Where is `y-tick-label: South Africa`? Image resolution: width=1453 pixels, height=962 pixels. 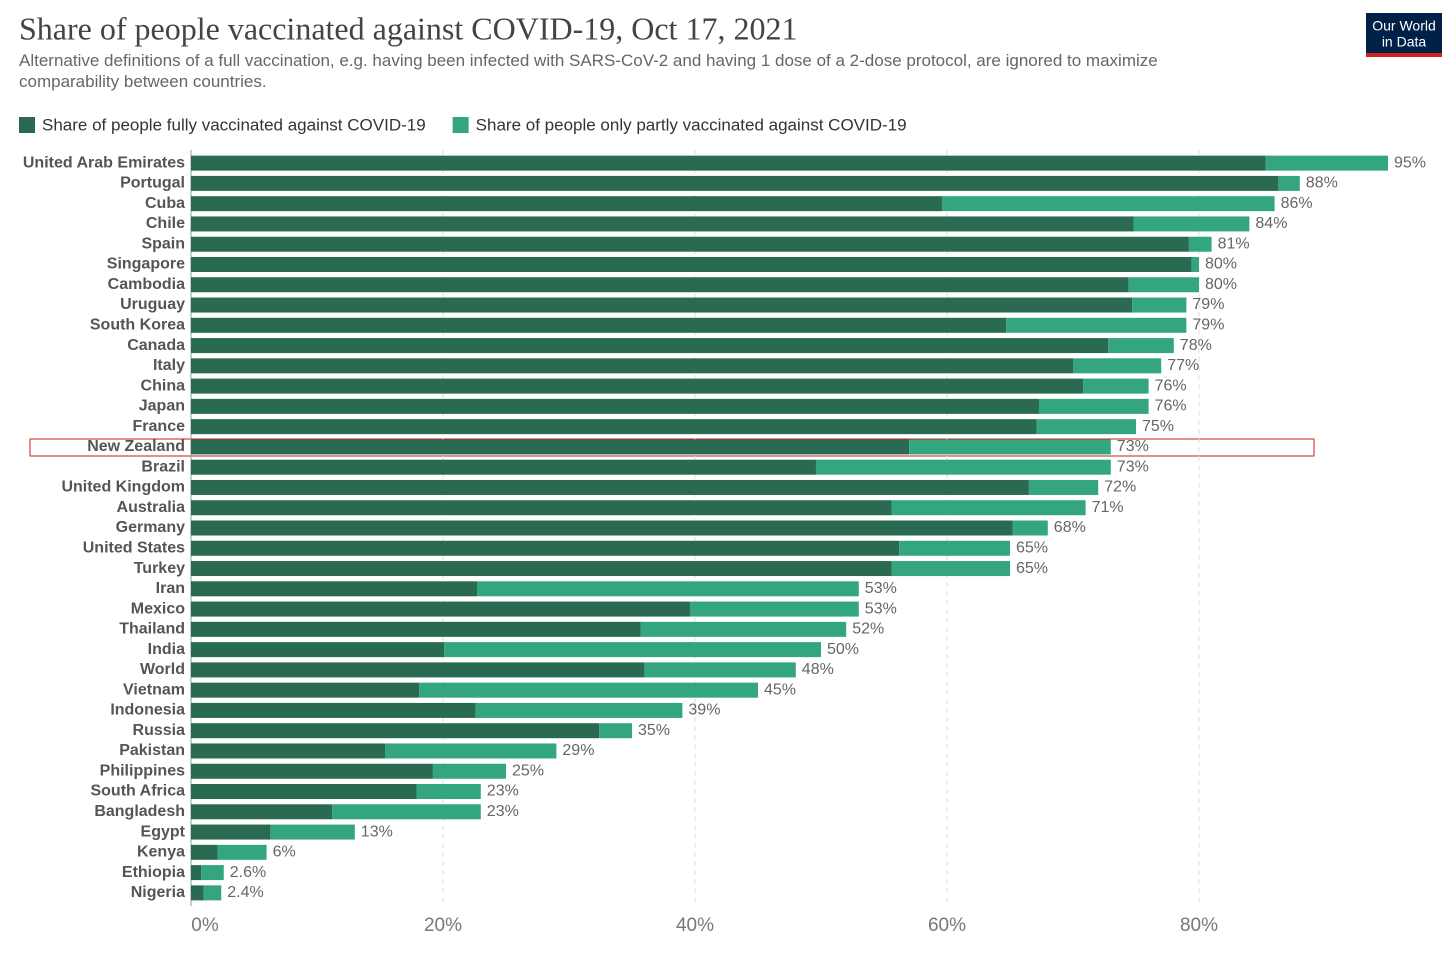
y-tick-label: South Africa is located at coordinates (137, 791).